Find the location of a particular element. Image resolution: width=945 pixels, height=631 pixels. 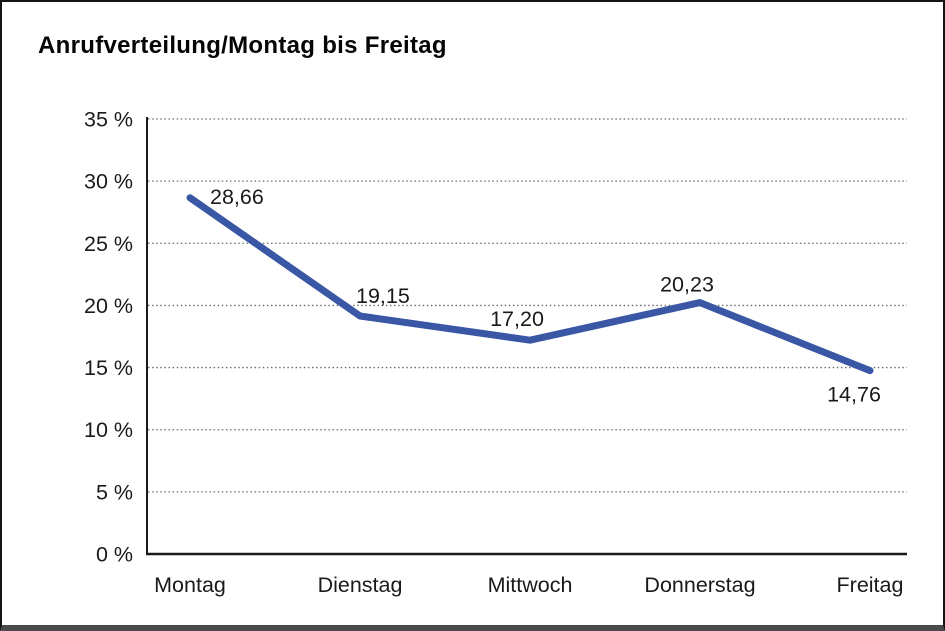

y-tick-label: 35 % is located at coordinates (108, 120).